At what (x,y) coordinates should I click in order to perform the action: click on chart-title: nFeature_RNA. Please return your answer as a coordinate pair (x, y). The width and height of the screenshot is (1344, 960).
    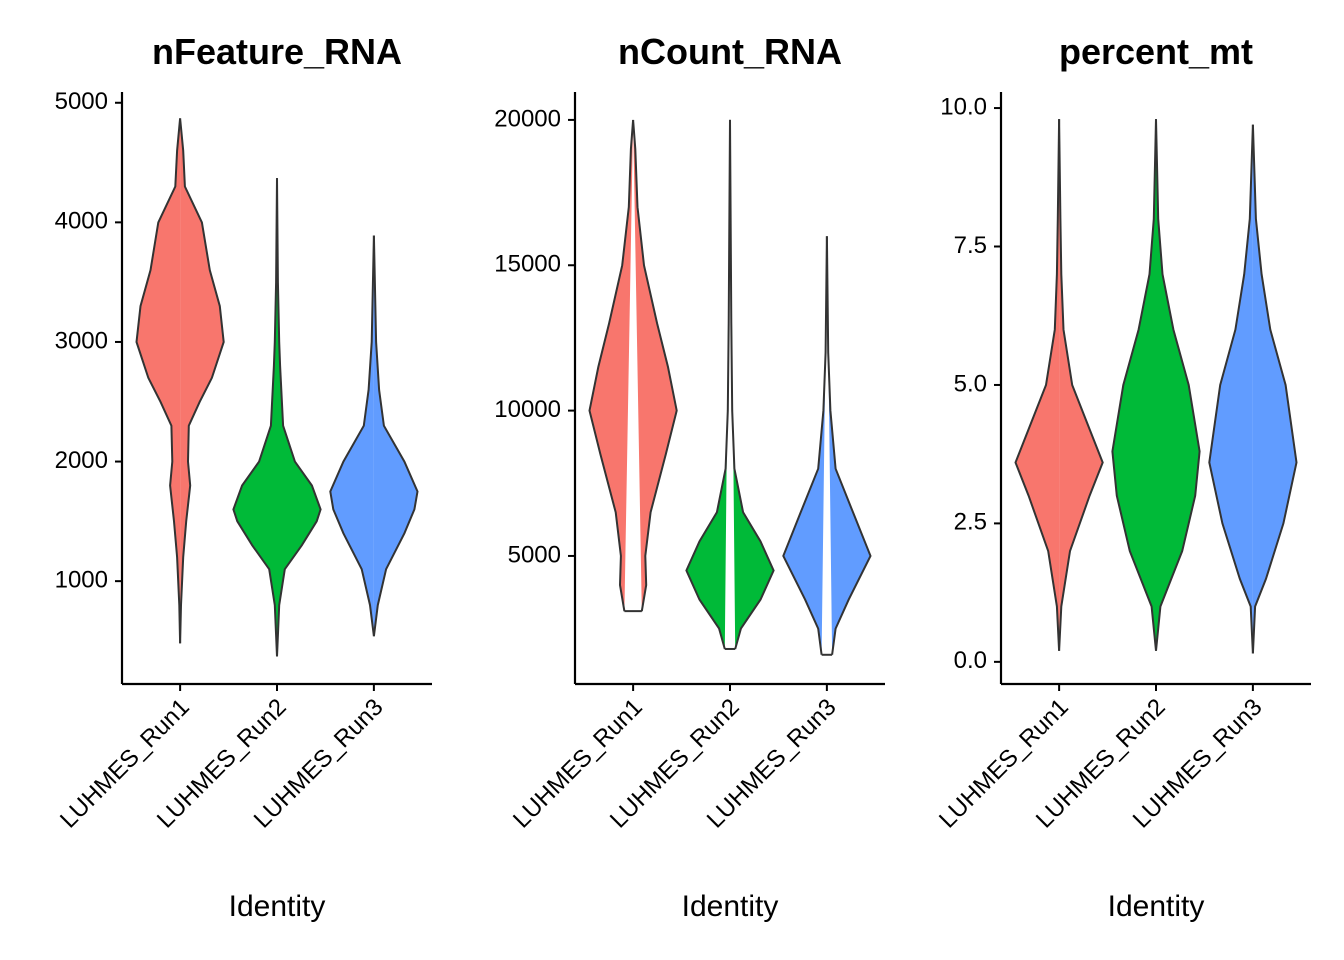
    Looking at the image, I should click on (277, 51).